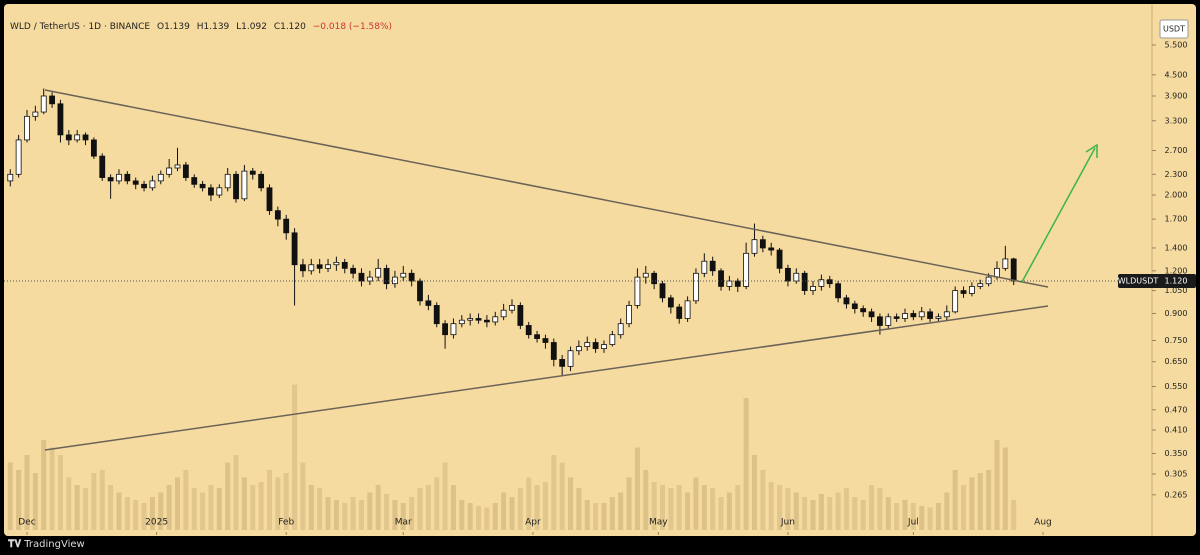 The image size is (1200, 555). I want to click on x-tick-label: May, so click(658, 523).